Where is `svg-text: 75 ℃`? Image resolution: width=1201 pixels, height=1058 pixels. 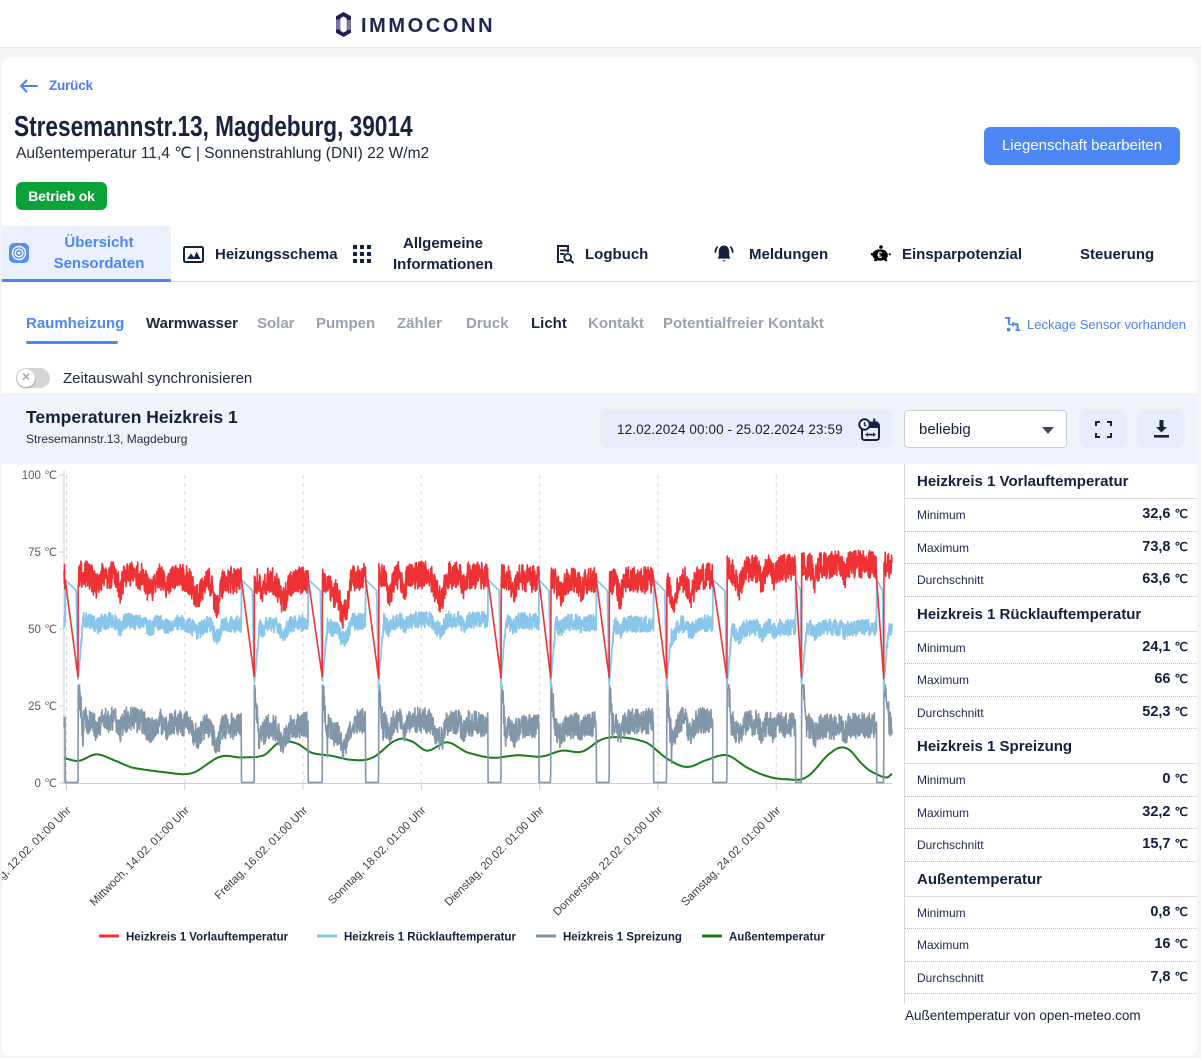 svg-text: 75 ℃ is located at coordinates (42, 553).